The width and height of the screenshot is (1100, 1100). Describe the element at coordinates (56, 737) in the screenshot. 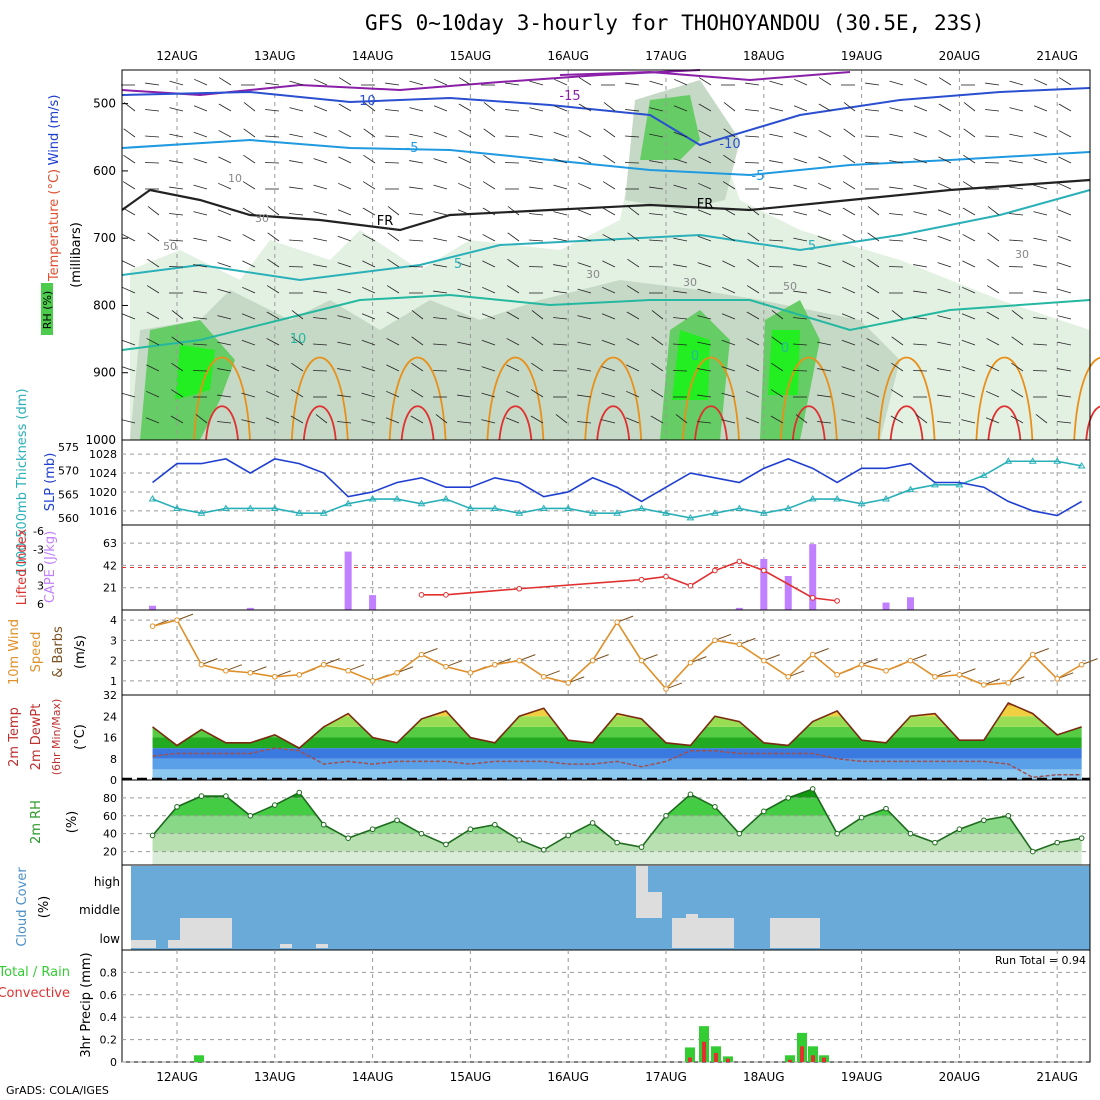

I see `temp-ylabel-3: (6hr Min/Max)` at that location.